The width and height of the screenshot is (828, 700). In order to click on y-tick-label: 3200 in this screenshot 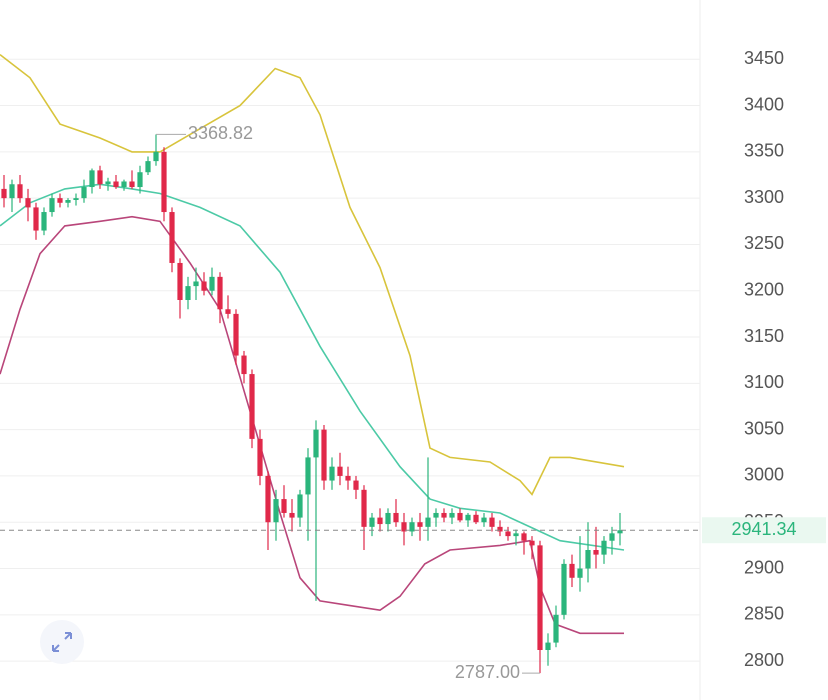, I will do `click(764, 289)`.